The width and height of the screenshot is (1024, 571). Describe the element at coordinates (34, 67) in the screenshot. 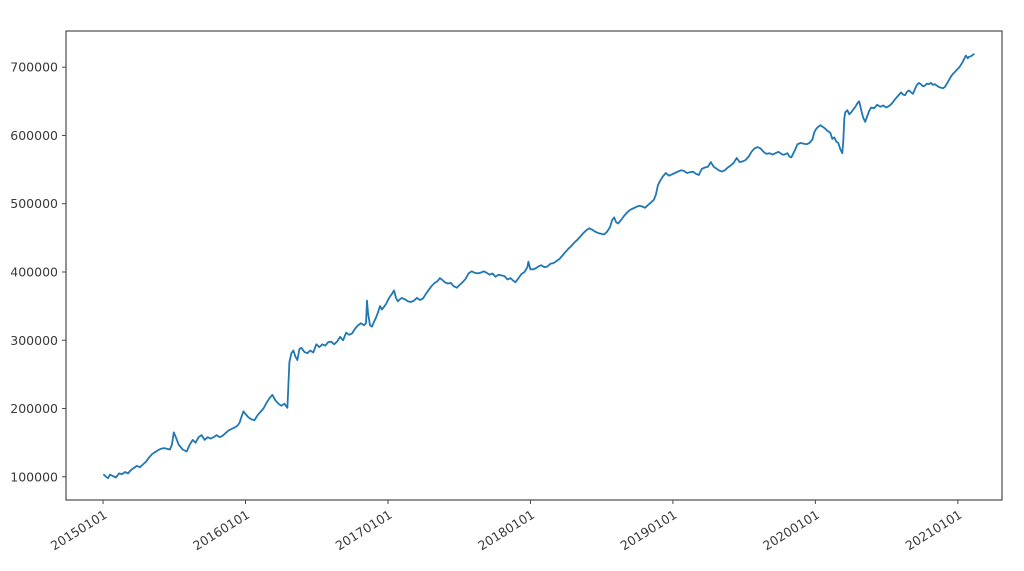

I see `y-tick-label: 700000` at that location.